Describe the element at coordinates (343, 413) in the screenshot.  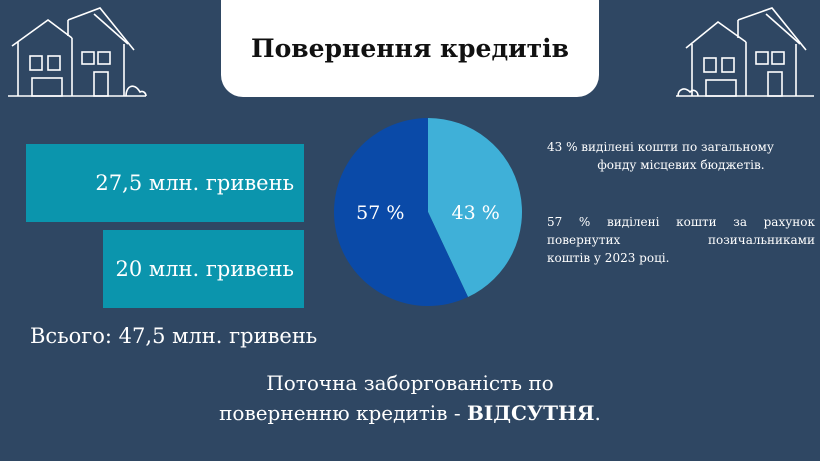
I see `debt-status-prefix: поверненню кредитів -` at that location.